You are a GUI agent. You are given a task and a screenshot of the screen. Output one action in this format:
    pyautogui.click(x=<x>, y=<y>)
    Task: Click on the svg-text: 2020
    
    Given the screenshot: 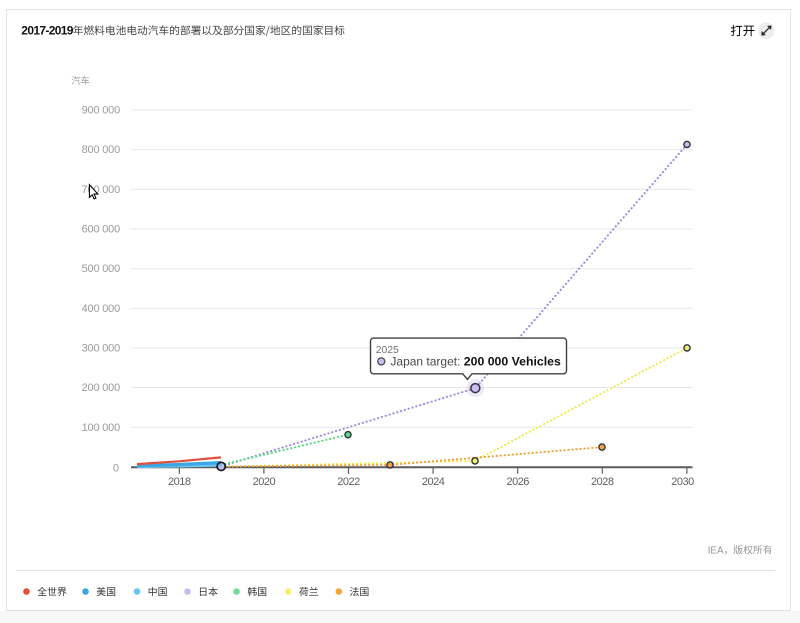 What is the action you would take?
    pyautogui.click(x=264, y=482)
    